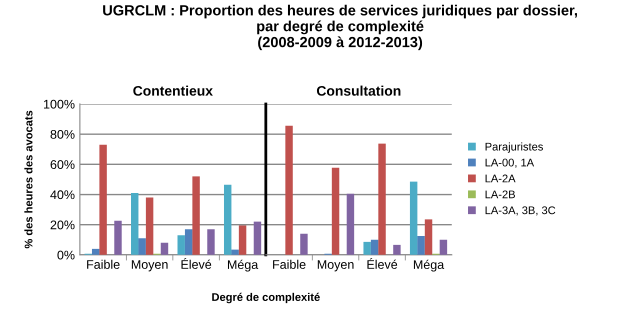 The width and height of the screenshot is (624, 317). What do you see at coordinates (501, 178) in the screenshot?
I see `legend-label: LA-2A` at bounding box center [501, 178].